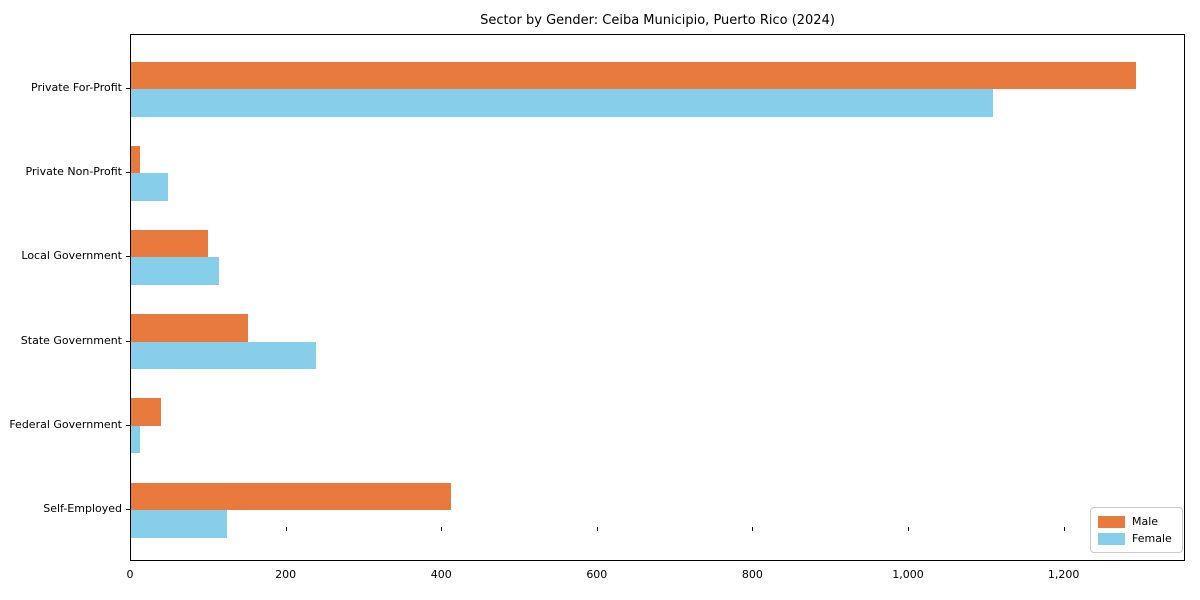 The width and height of the screenshot is (1200, 600). I want to click on y-tick-label: Federal Government, so click(65, 424).